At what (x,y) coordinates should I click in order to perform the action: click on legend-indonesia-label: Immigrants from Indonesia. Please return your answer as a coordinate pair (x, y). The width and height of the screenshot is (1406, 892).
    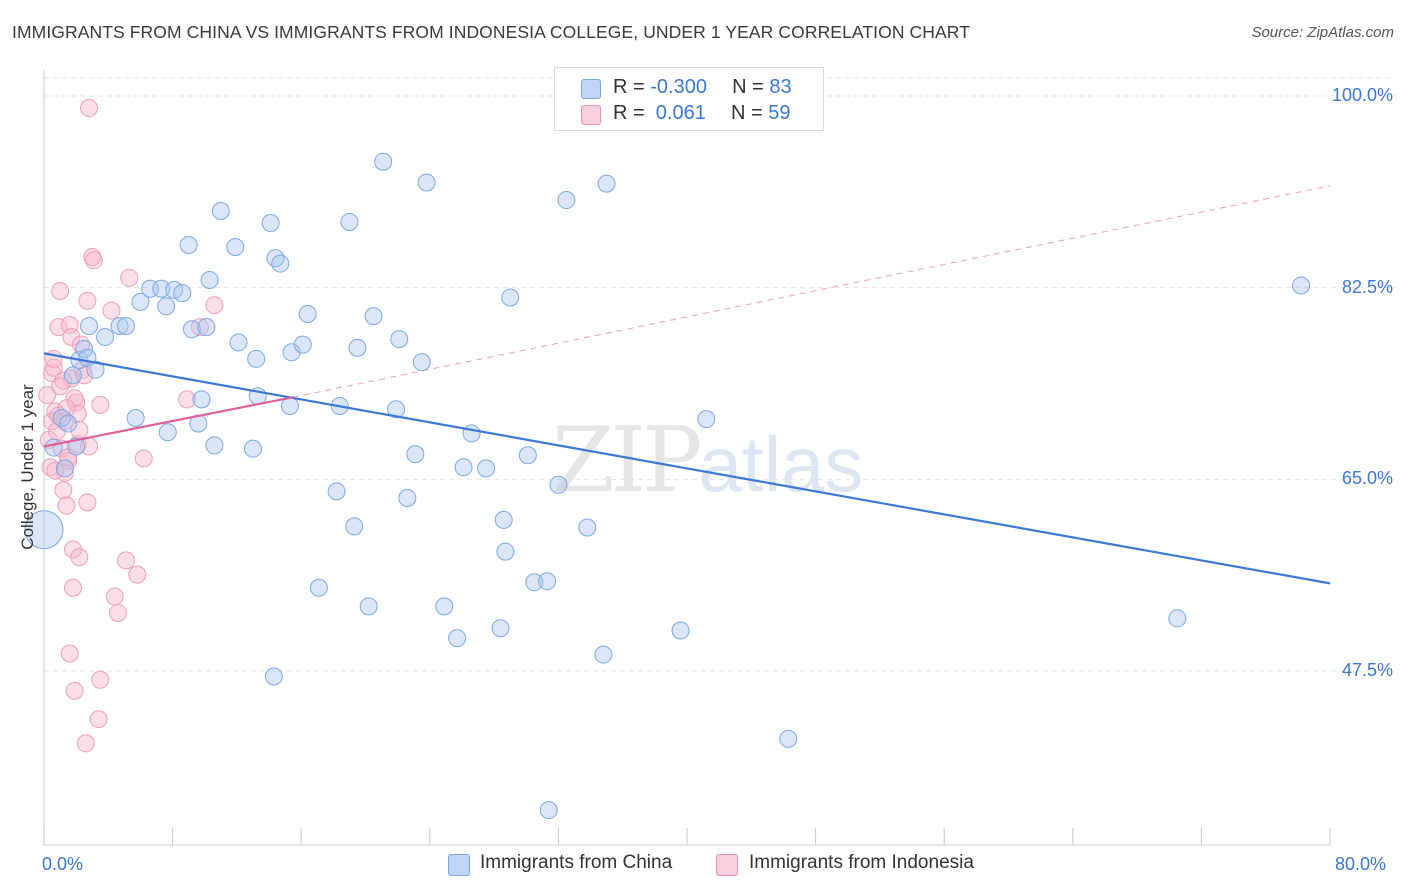
    Looking at the image, I should click on (861, 862).